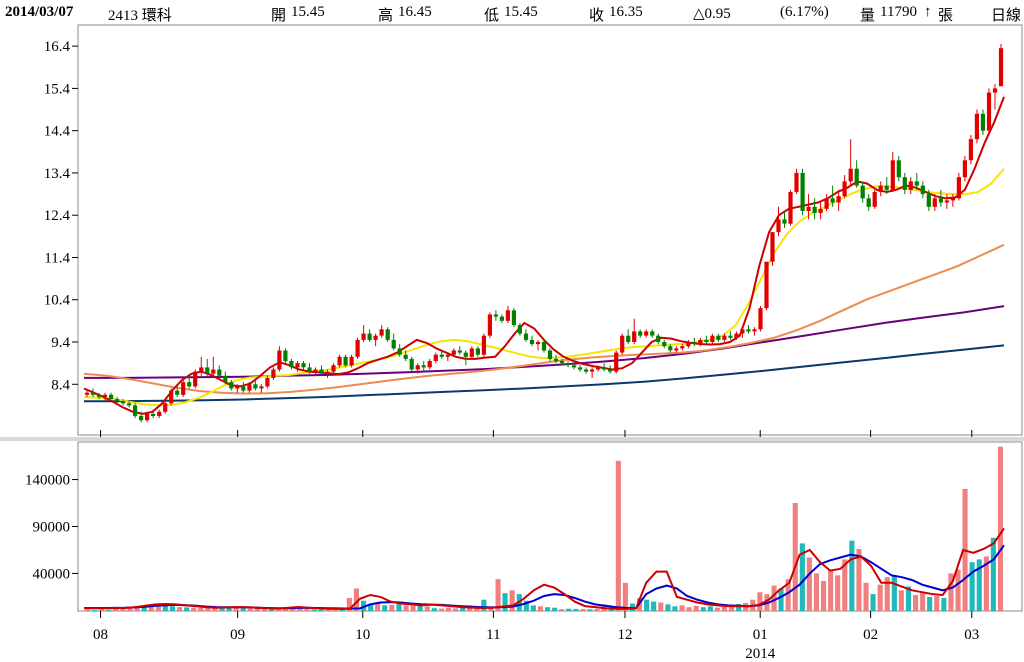  Describe the element at coordinates (1006, 16) in the screenshot. I see `period-label: 日線` at that location.